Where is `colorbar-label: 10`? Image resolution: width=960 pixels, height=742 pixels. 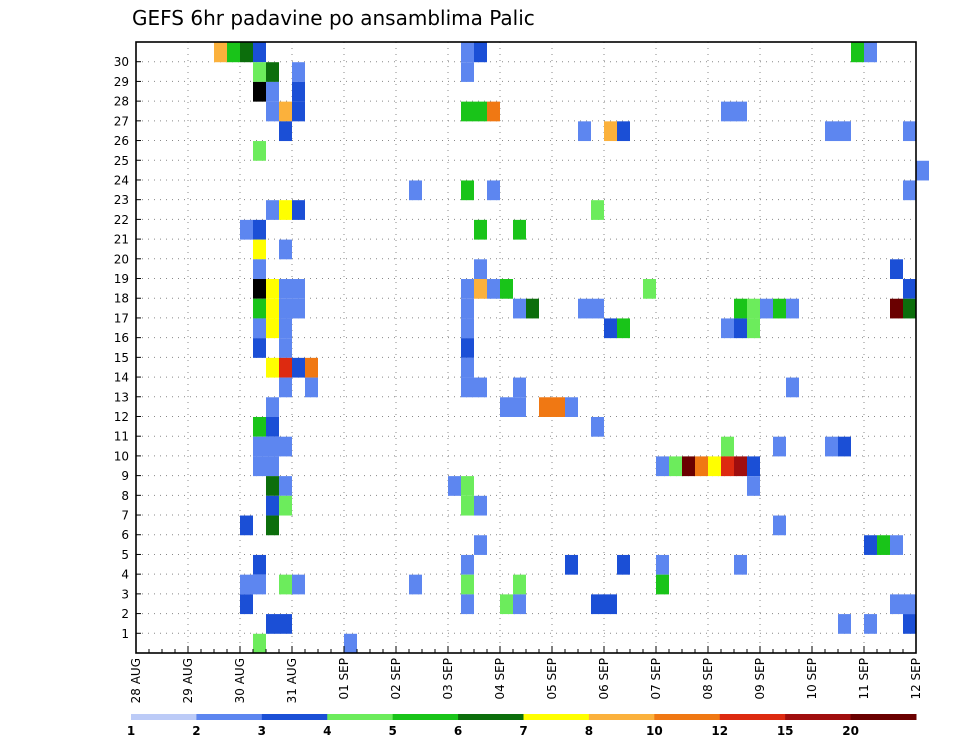 colorbar-label: 10 is located at coordinates (654, 731).